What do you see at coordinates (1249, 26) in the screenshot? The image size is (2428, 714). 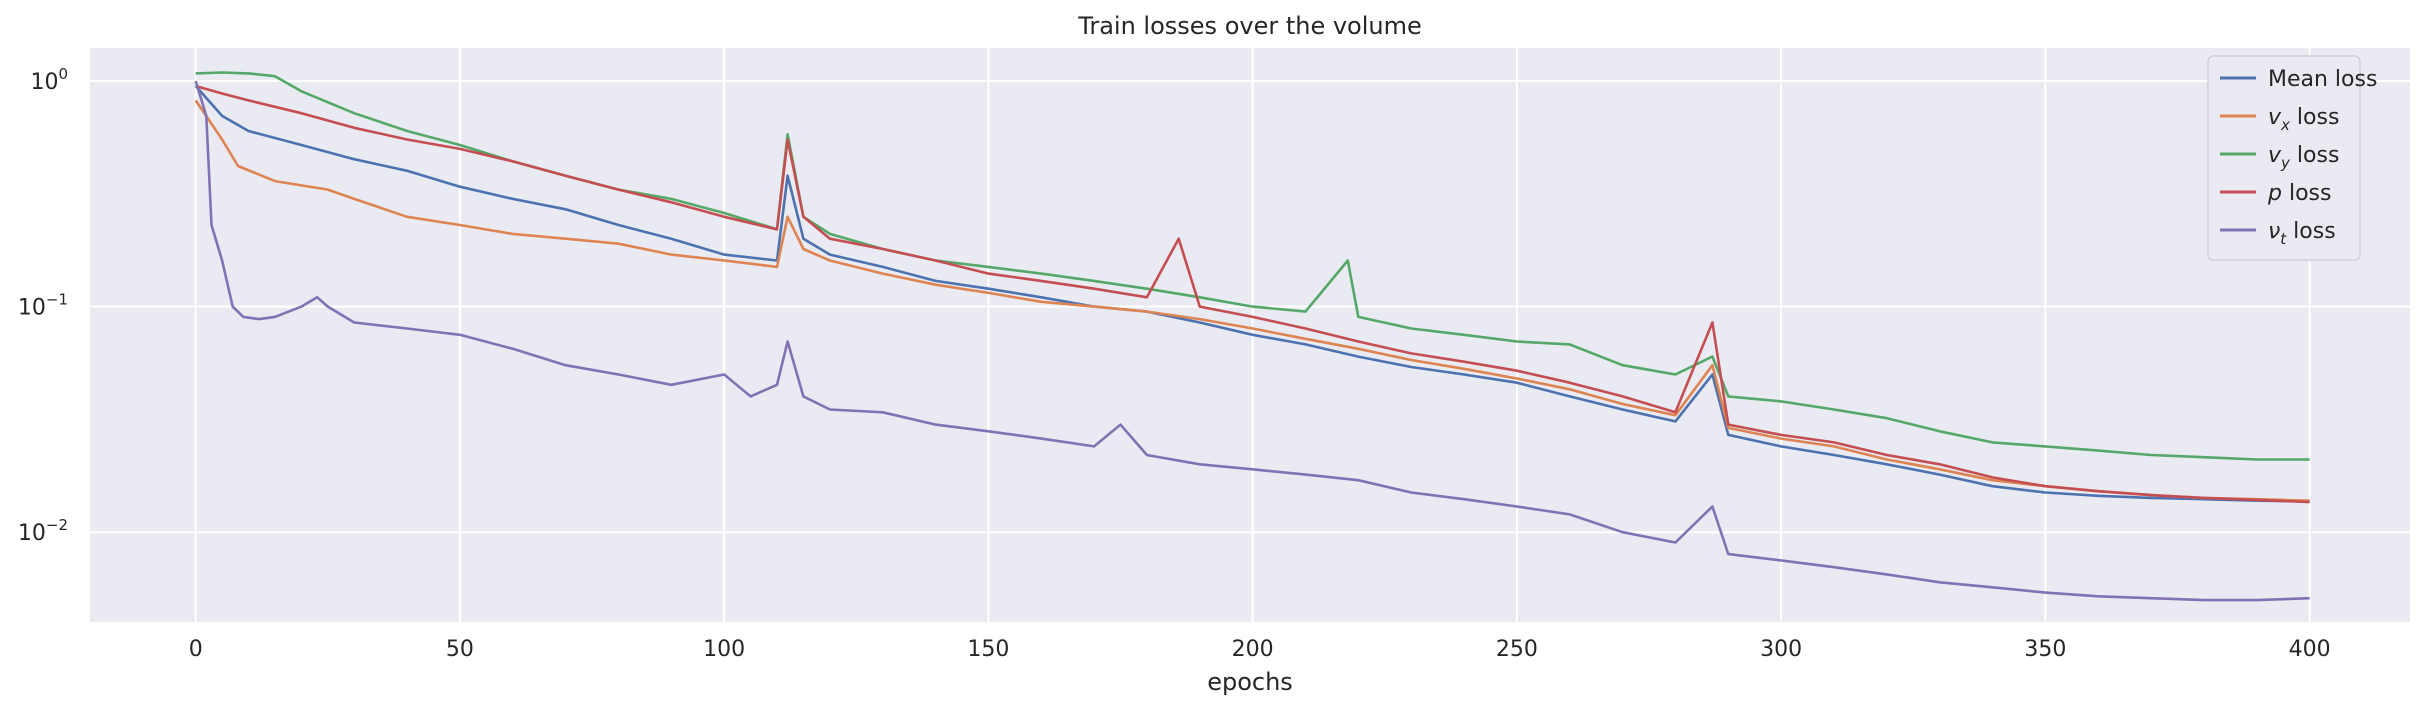 I see `chart-title: Train losses over the volume` at bounding box center [1249, 26].